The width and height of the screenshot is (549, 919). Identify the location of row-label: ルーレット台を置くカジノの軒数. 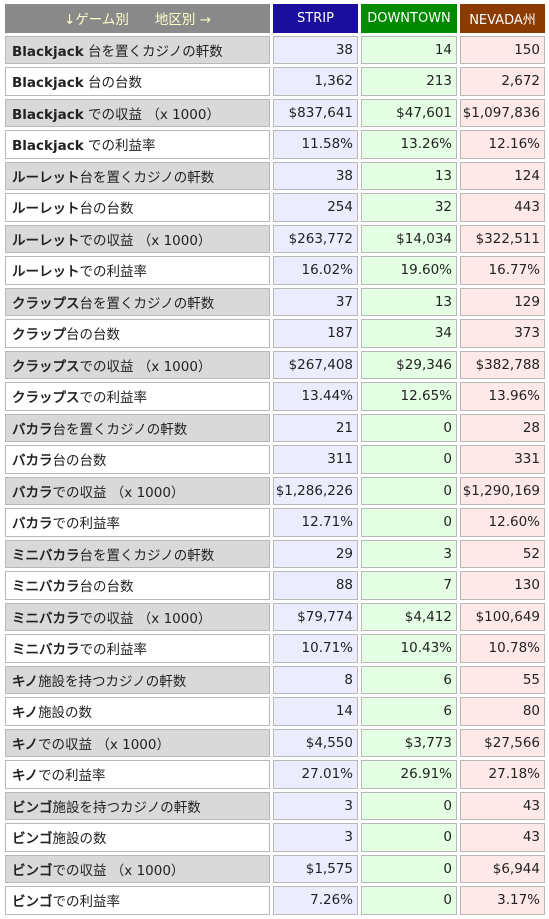
(137, 175).